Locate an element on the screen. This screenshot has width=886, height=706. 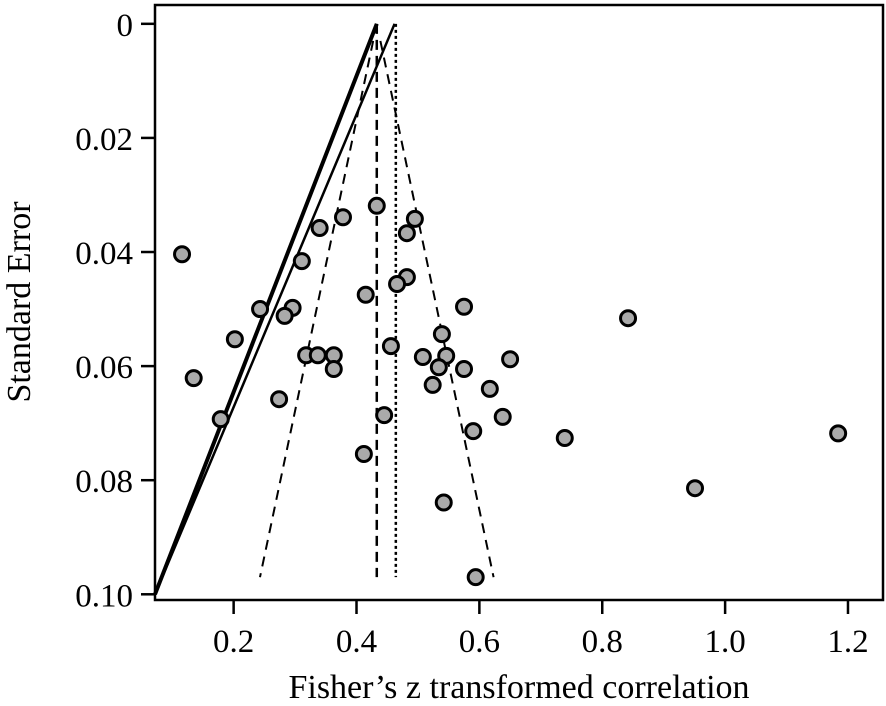
x-axis-label: Fisher’s z transformed correlation is located at coordinates (518, 687).